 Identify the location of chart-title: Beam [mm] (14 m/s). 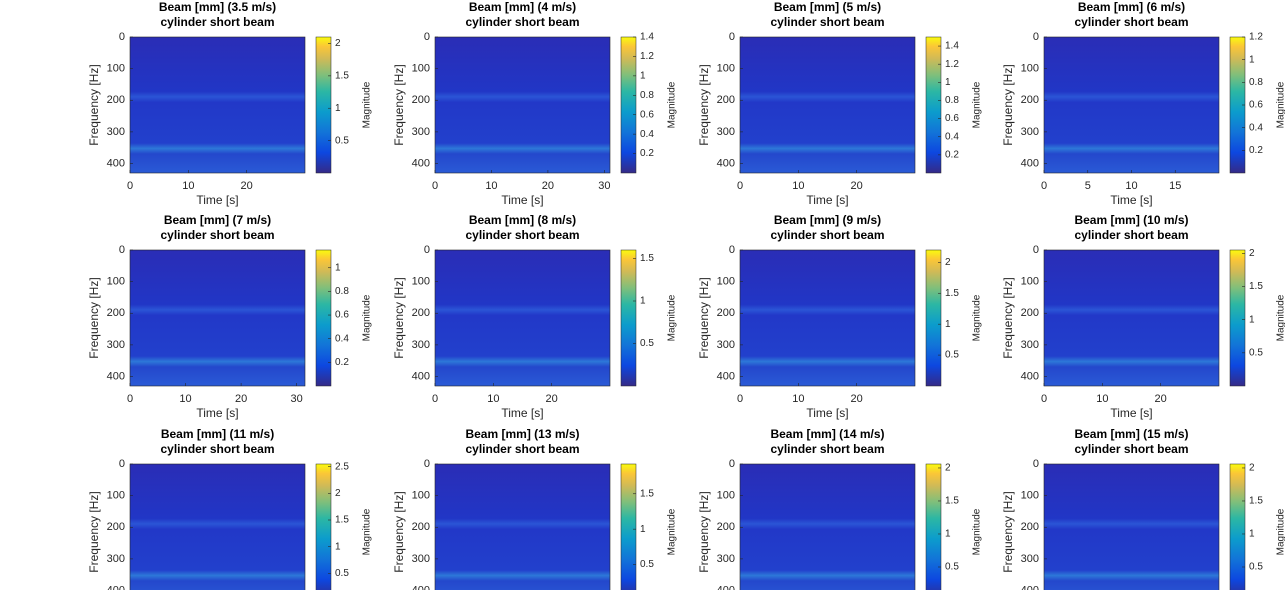
(827, 434).